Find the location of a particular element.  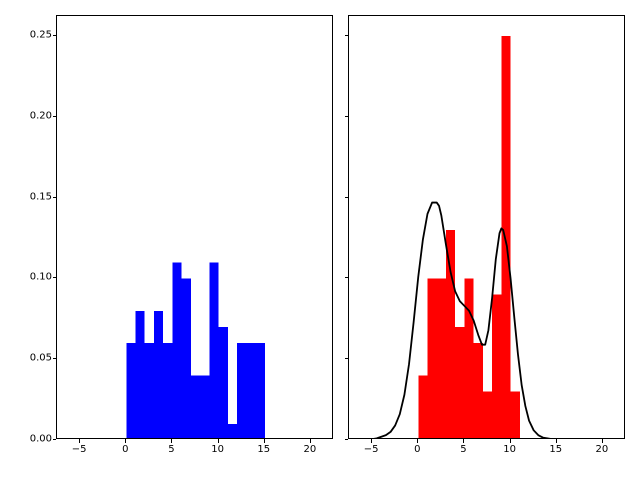

left-histogram-bars is located at coordinates (195, 350).